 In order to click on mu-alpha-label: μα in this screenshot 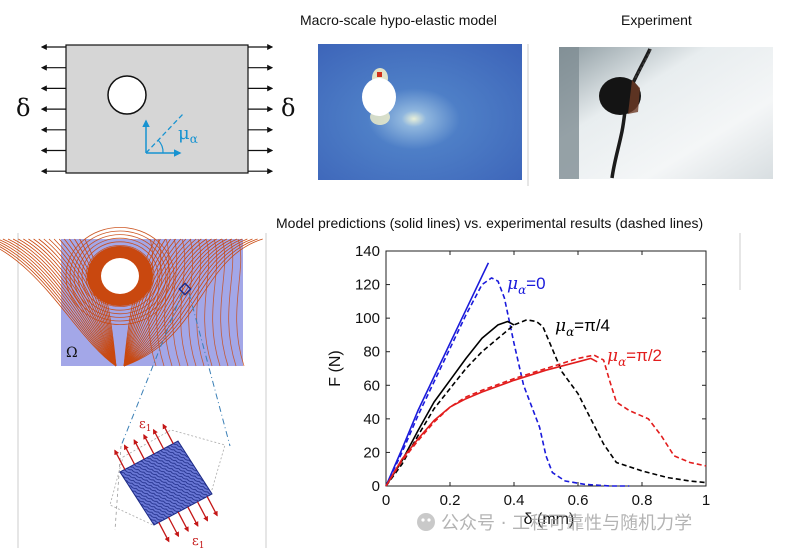, I will do `click(188, 134)`.